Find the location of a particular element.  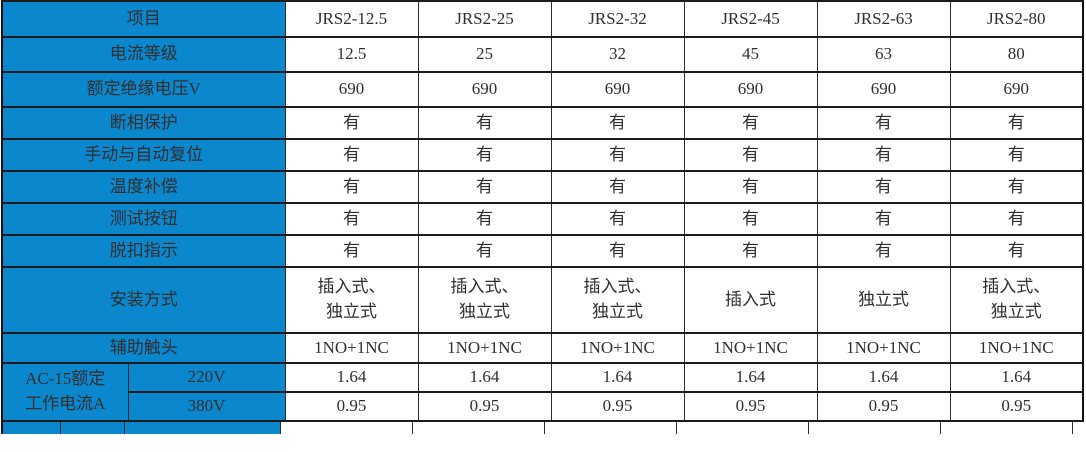

row-manual-auto-reset: 手动与自动复位 有 有 有 有 有 有 is located at coordinates (542, 155).